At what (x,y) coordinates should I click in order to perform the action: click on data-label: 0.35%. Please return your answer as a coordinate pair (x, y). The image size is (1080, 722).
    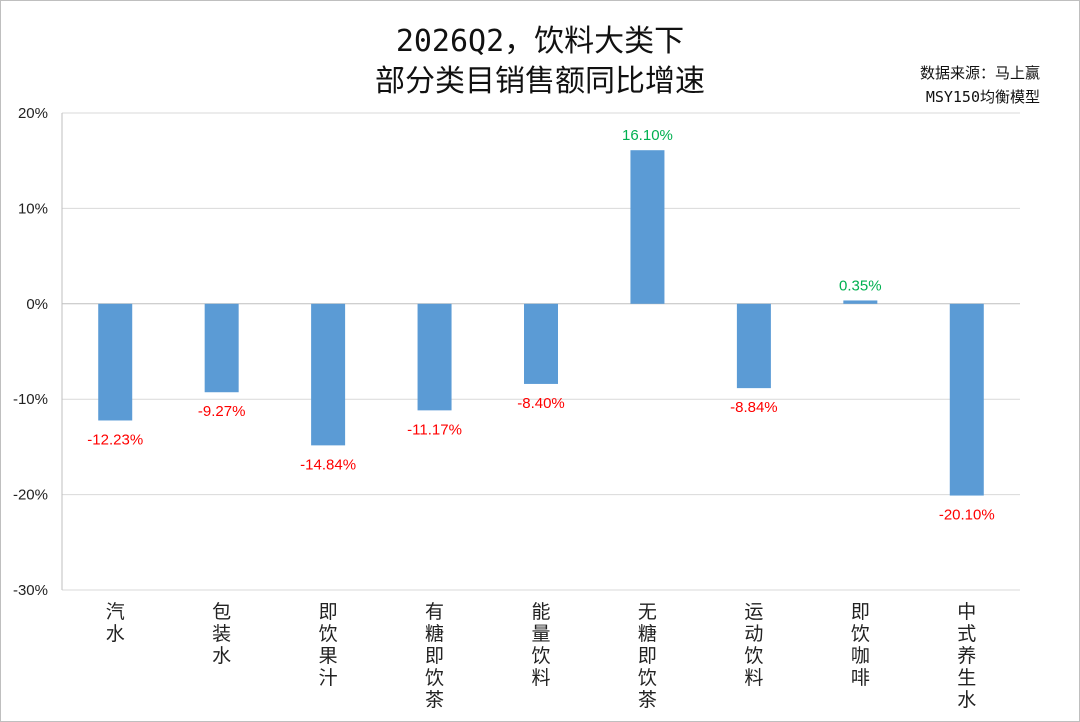
    Looking at the image, I should click on (860, 285).